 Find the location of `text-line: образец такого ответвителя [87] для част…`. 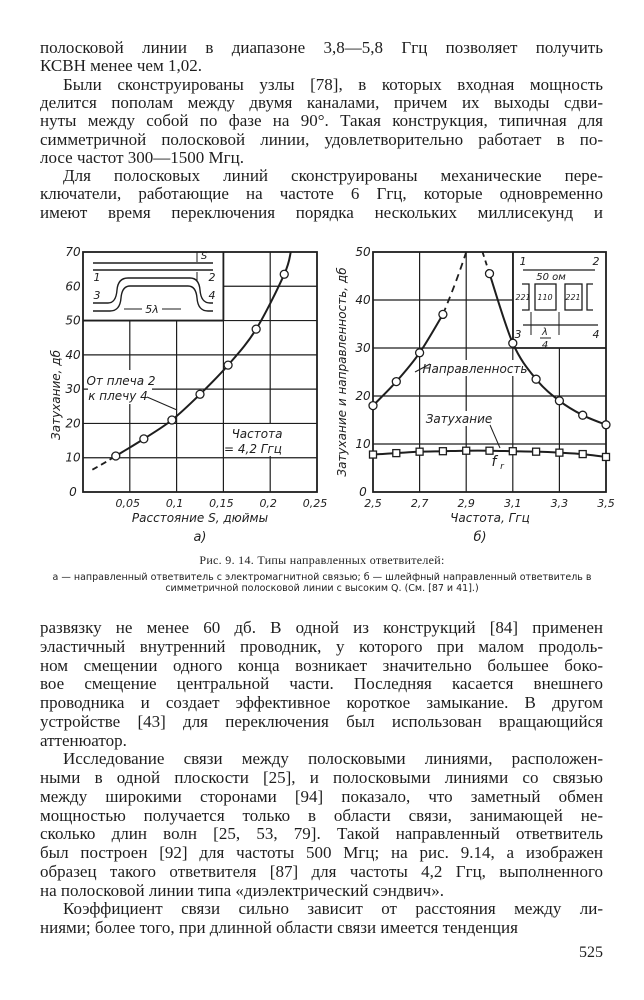

text-line: образец такого ответвителя [87] для част… is located at coordinates (321, 871).